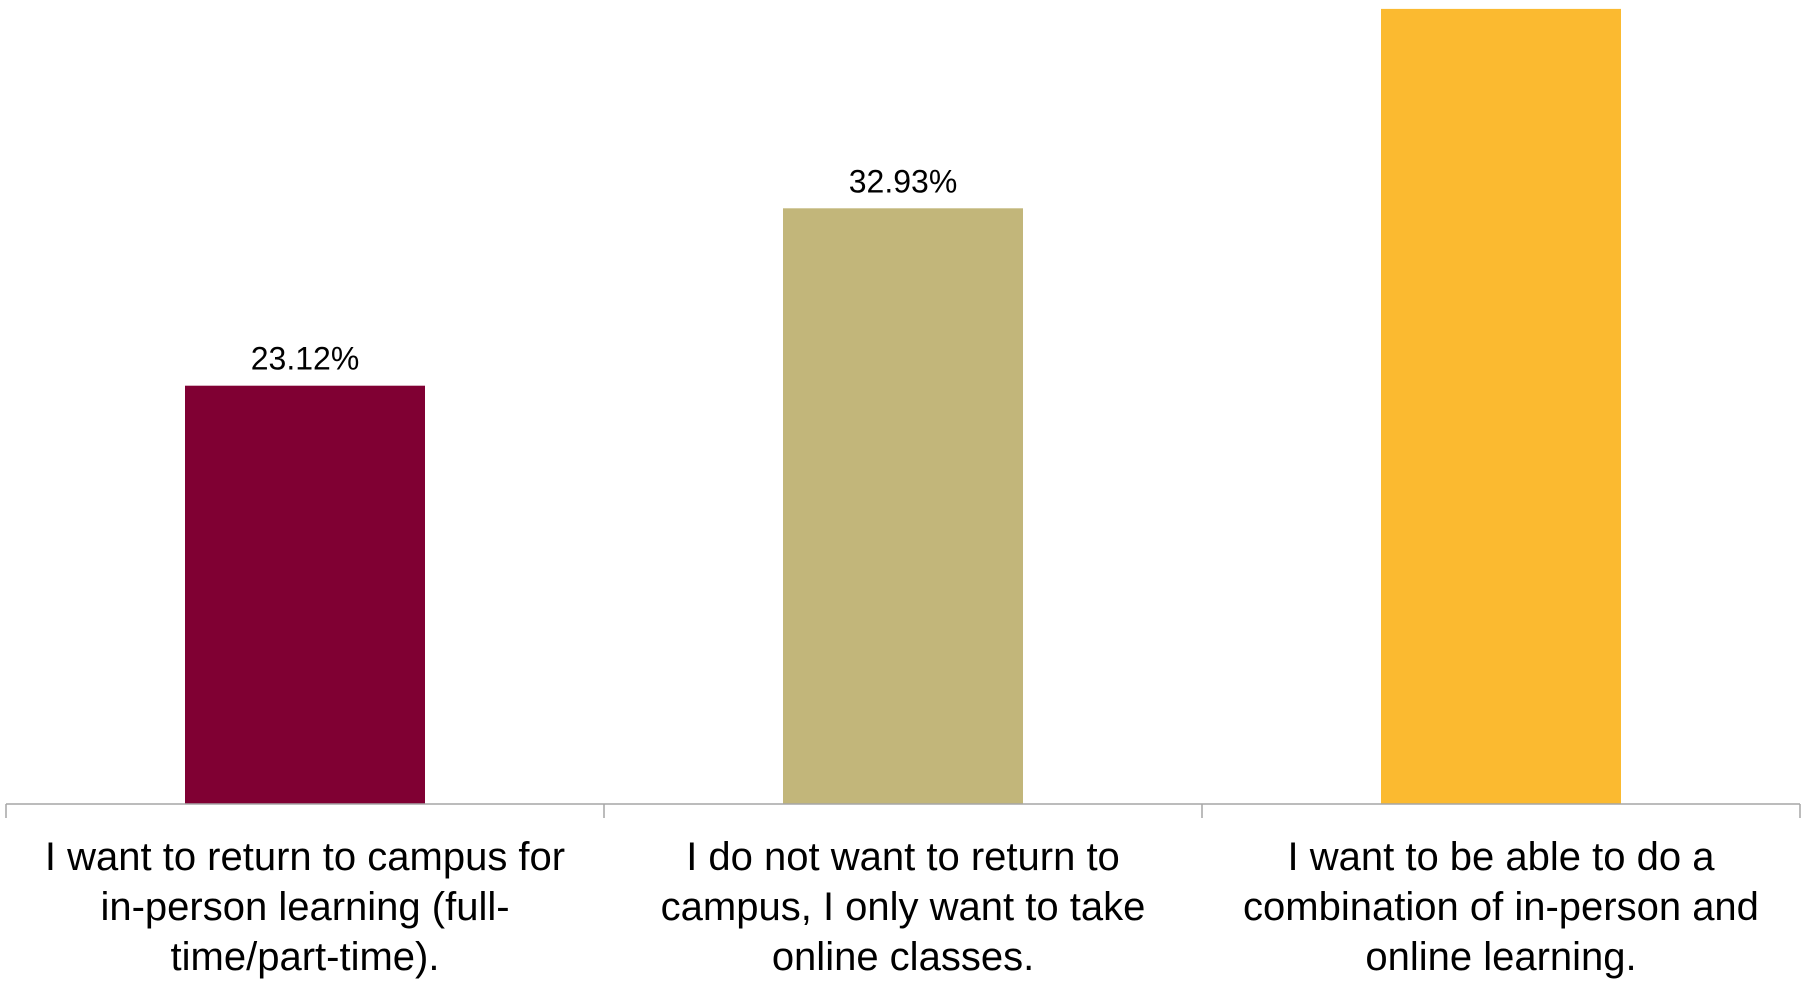  I want to click on category-label-line: online learning., so click(1501, 957).